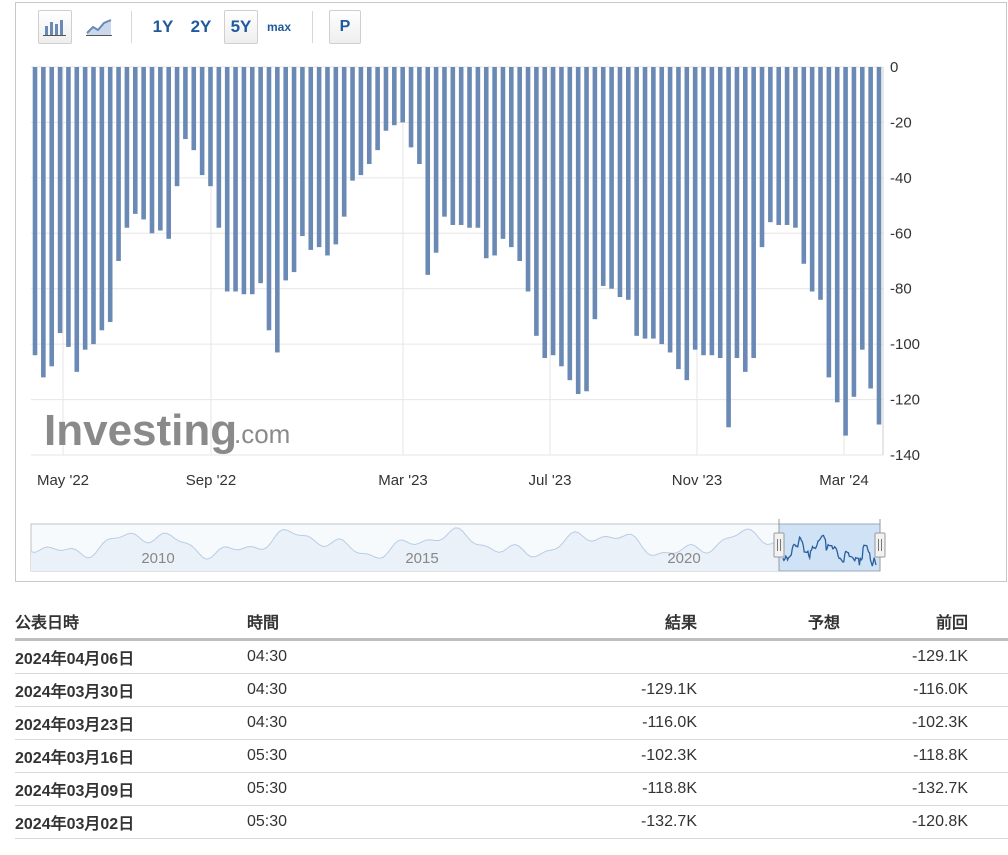 This screenshot has width=1008, height=855. Describe the element at coordinates (99, 27) in the screenshot. I see `line-chart-button` at that location.